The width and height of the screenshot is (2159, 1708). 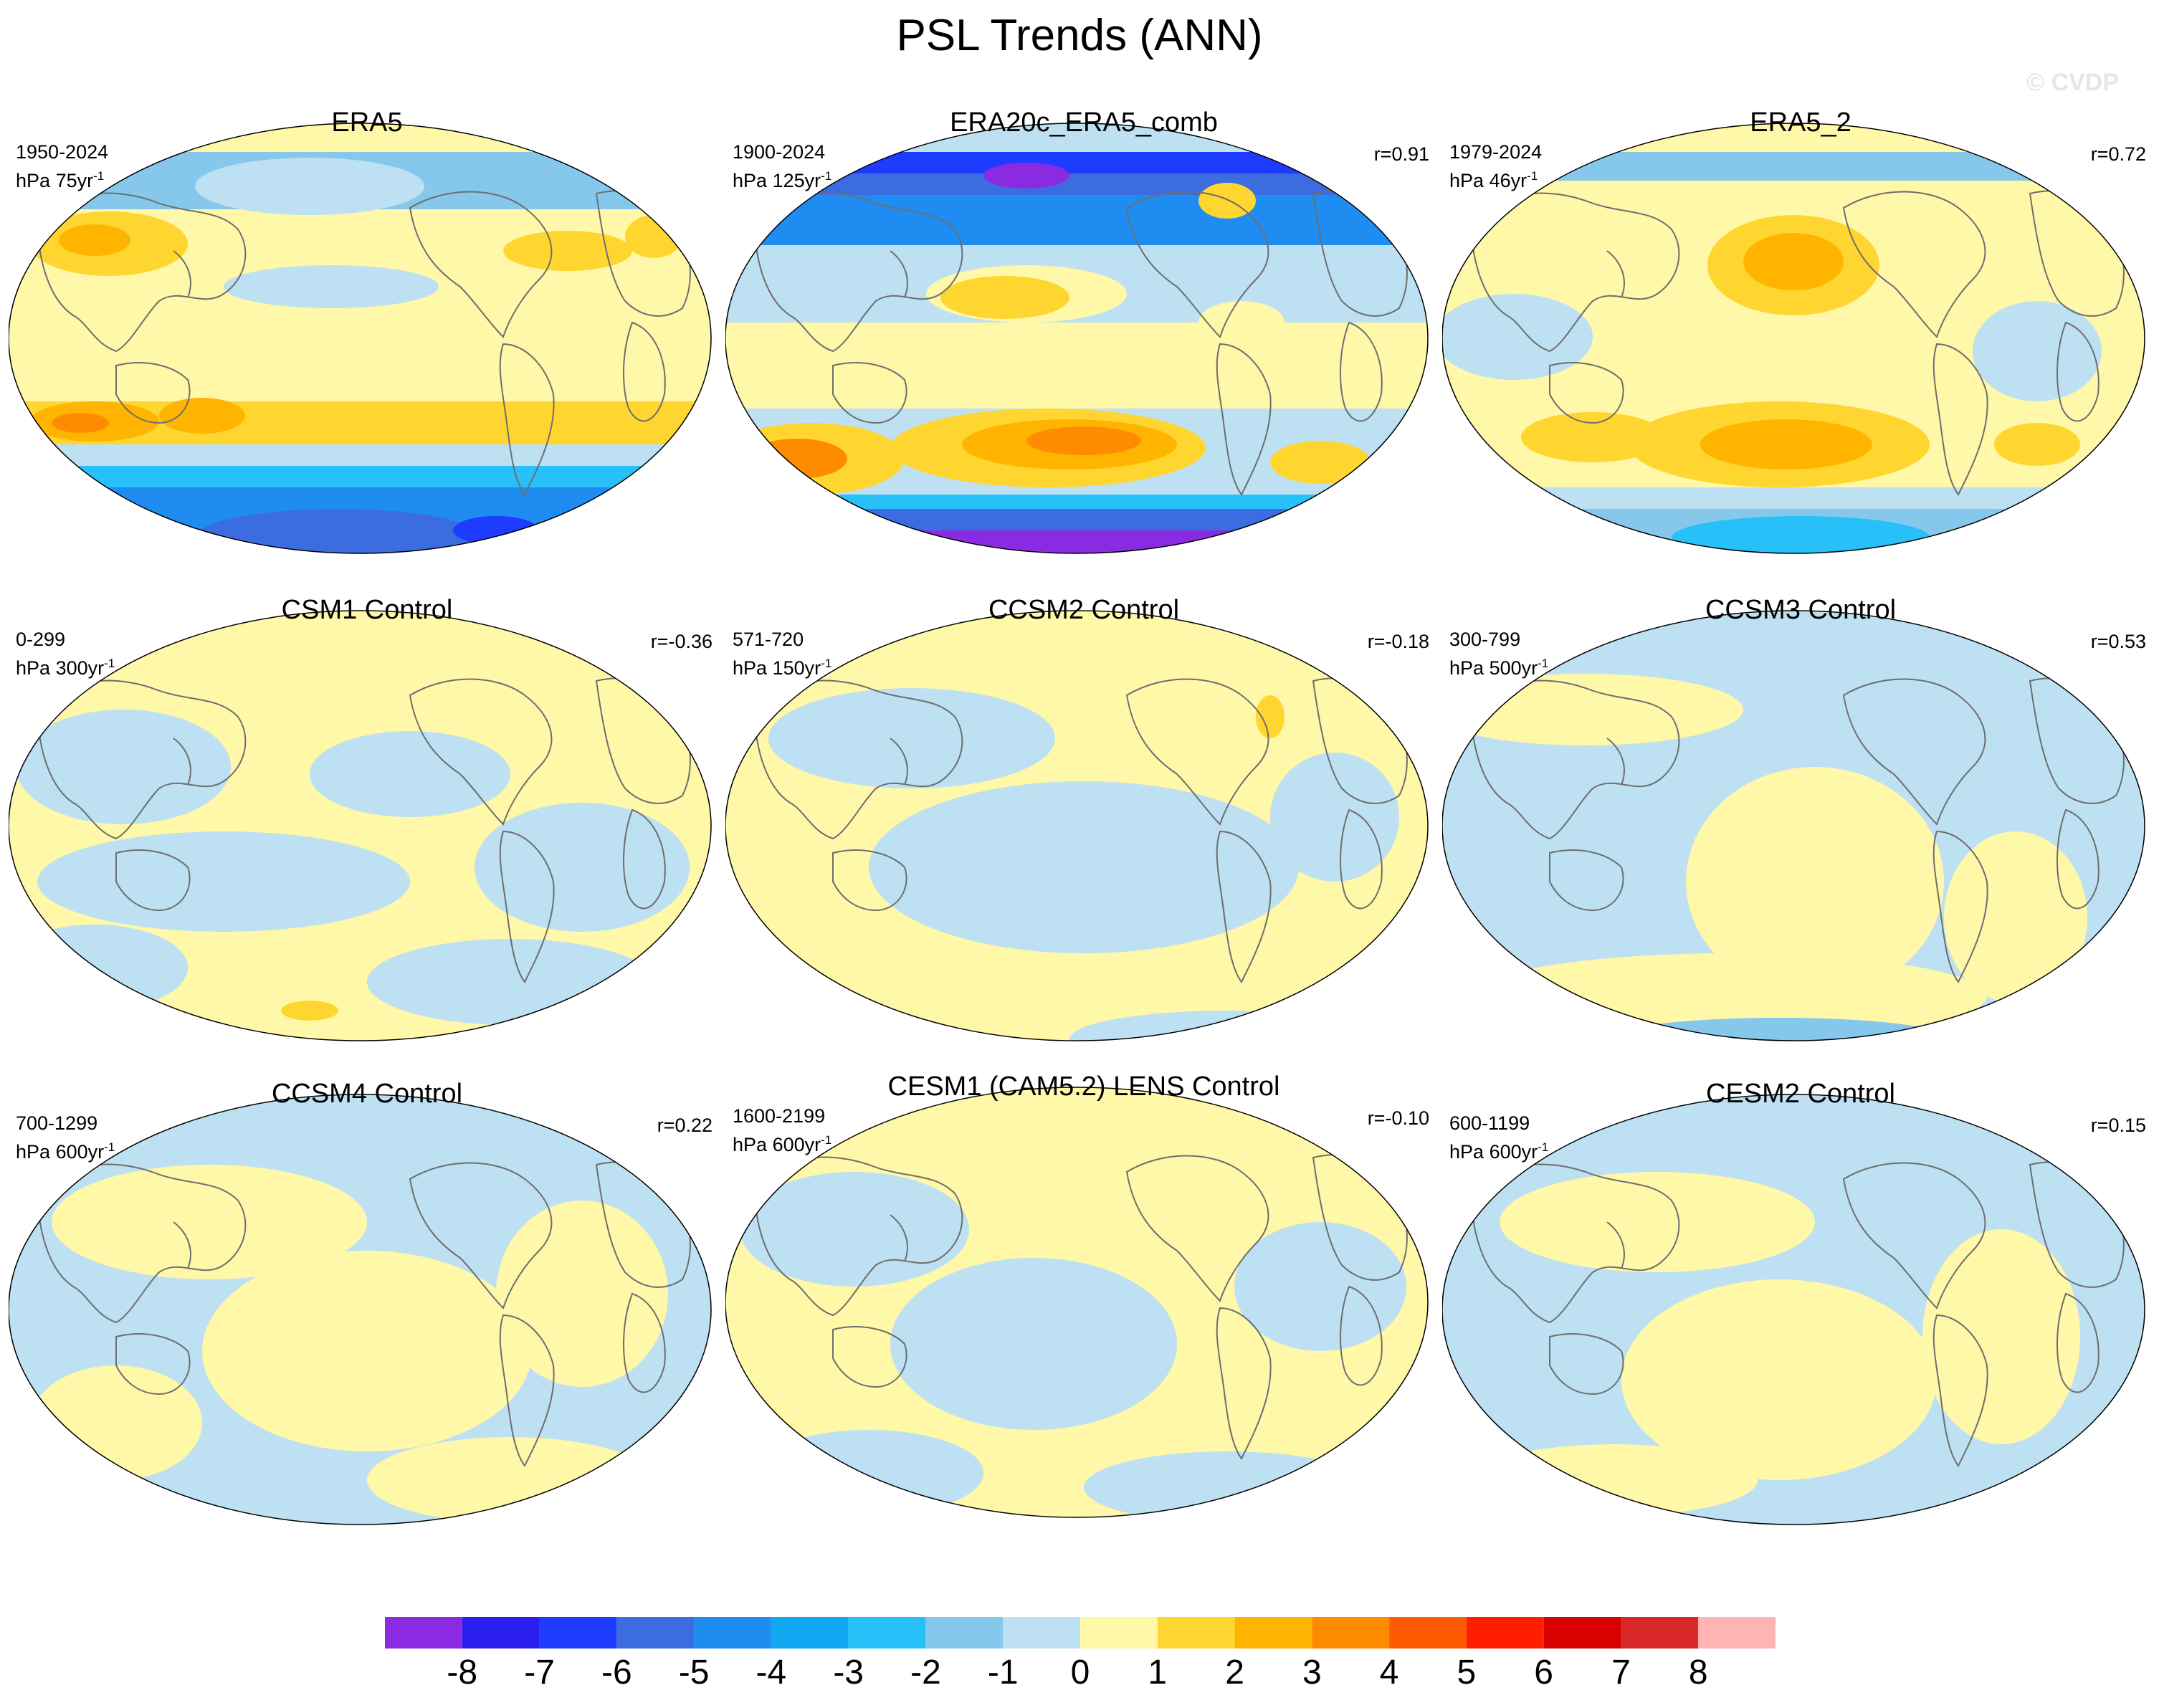 I want to click on correlation-value: r=0.72, so click(x=2118, y=154).